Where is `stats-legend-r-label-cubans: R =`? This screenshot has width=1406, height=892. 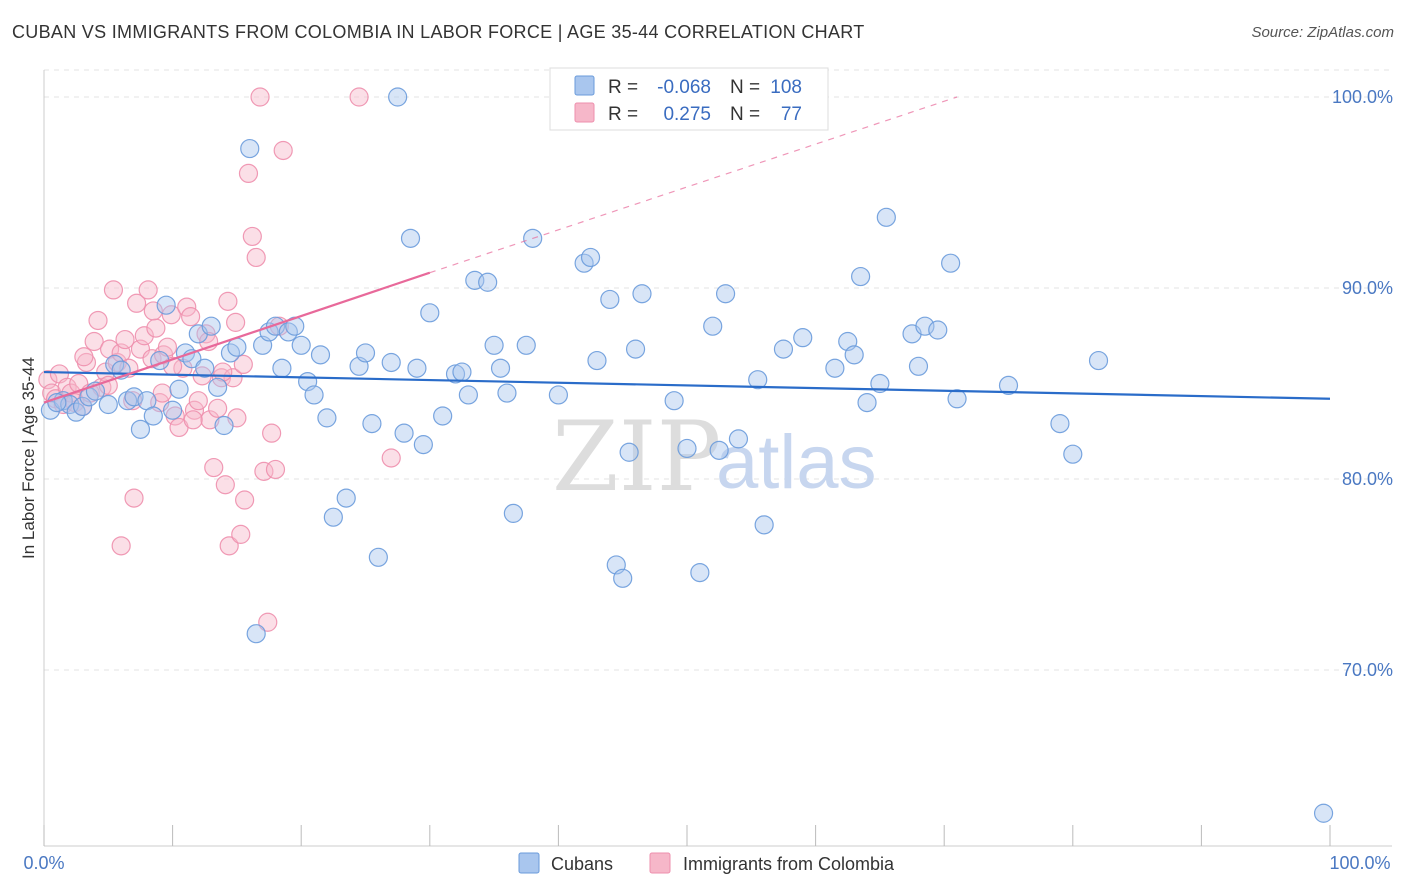
stats-legend-r-label-cubans: R = is located at coordinates (623, 87).